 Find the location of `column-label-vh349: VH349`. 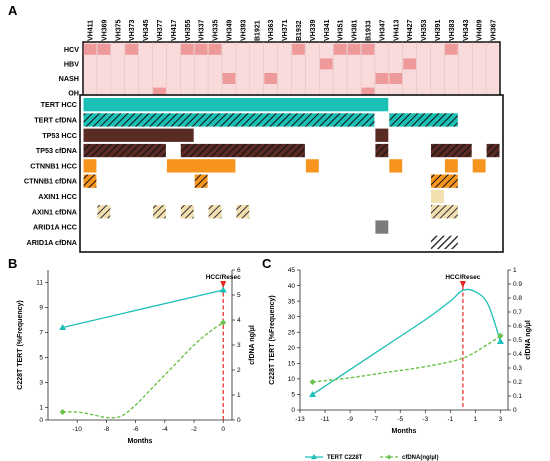

column-label-vh349: VH349 is located at coordinates (229, 30).